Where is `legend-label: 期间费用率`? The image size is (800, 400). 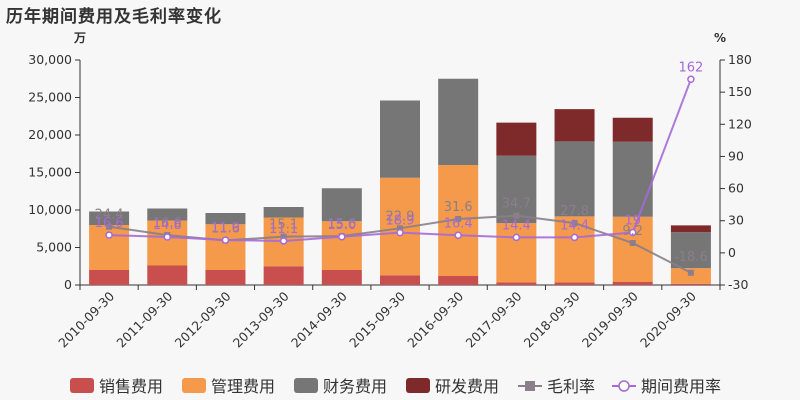
legend-label: 期间费用率 is located at coordinates (681, 386).